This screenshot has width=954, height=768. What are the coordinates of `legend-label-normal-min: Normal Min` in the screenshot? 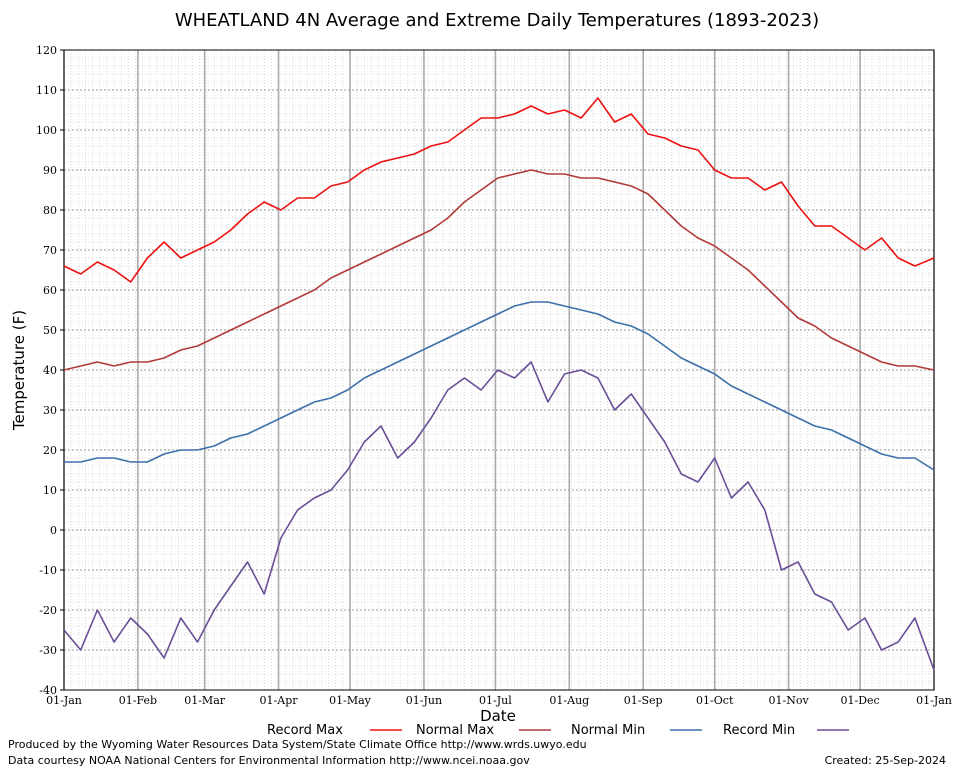 It's located at (608, 730).